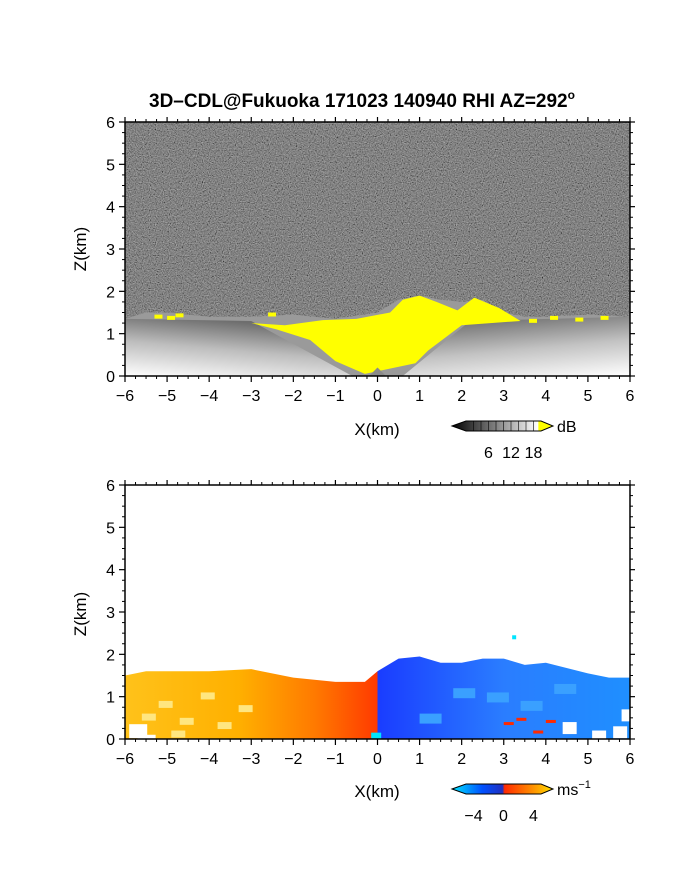 This screenshot has height=880, width=680. Describe the element at coordinates (125, 759) in the screenshot. I see `bottom-xtick-label: −6` at that location.